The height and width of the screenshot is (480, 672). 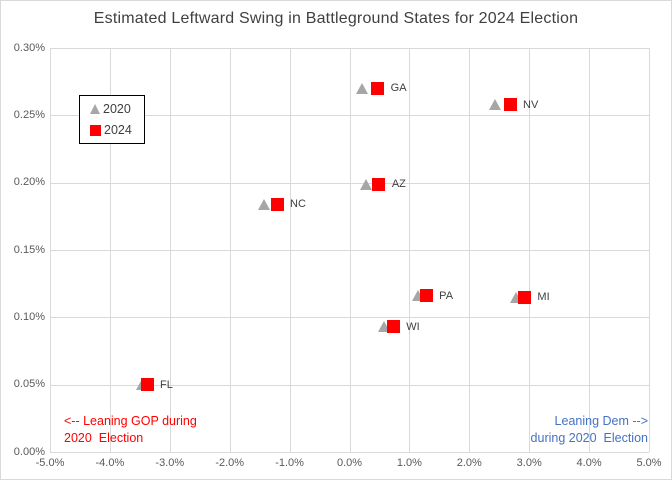 I want to click on state-label: NV, so click(x=531, y=104).